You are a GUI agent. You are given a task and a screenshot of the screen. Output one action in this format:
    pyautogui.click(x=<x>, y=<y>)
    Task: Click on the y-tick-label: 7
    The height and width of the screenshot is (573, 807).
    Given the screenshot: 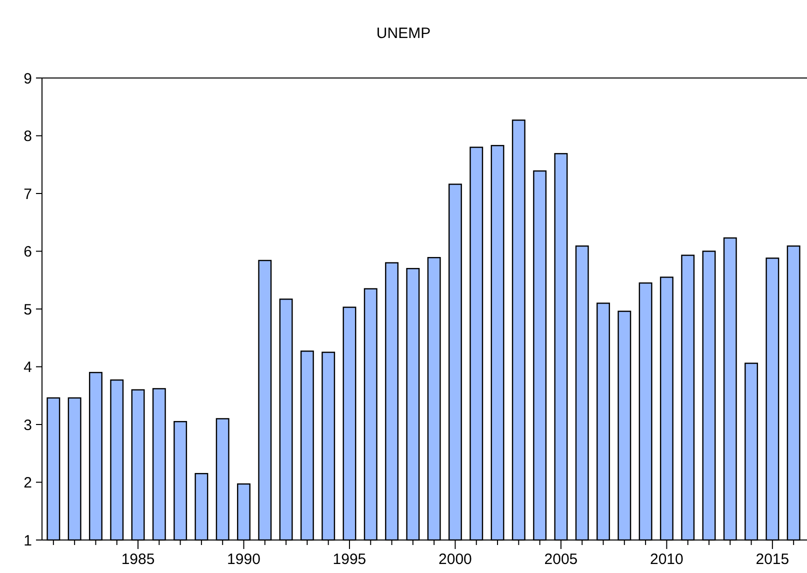 What is the action you would take?
    pyautogui.click(x=28, y=194)
    